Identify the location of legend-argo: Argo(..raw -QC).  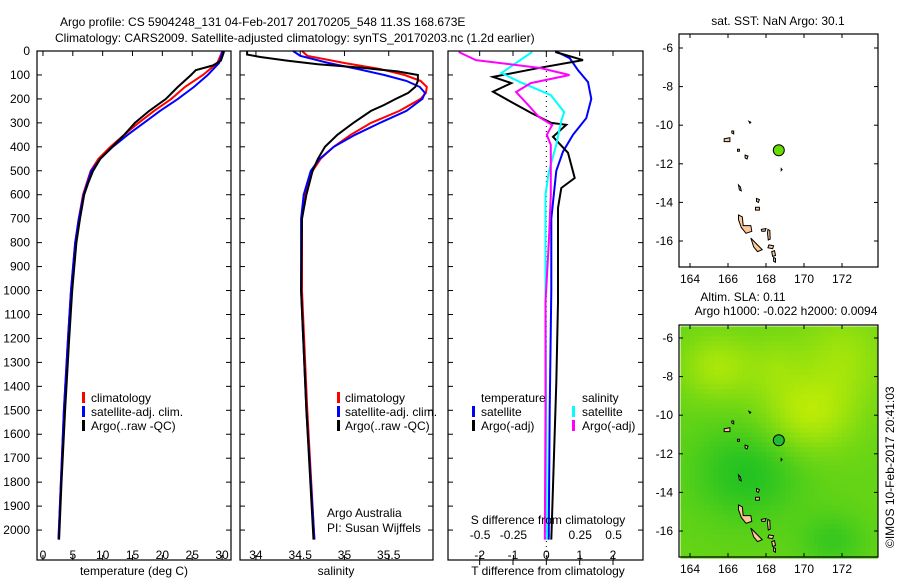
(387, 426).